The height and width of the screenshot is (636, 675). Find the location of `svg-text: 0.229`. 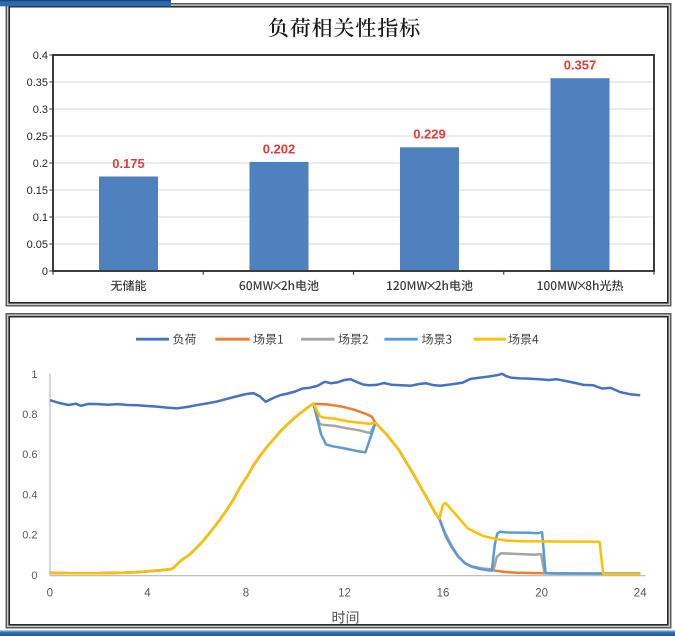

svg-text: 0.229 is located at coordinates (429, 134).